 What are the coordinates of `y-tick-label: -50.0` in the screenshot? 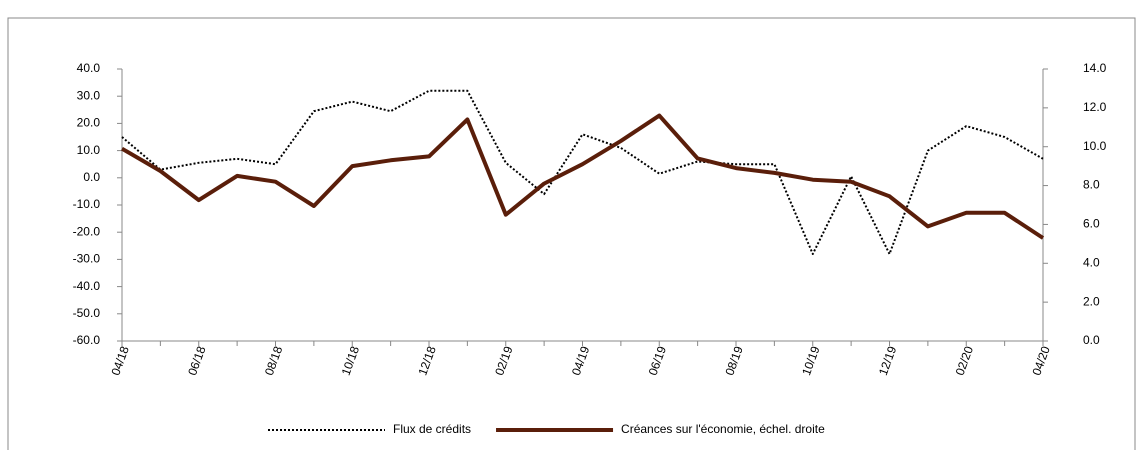 It's located at (87, 313).